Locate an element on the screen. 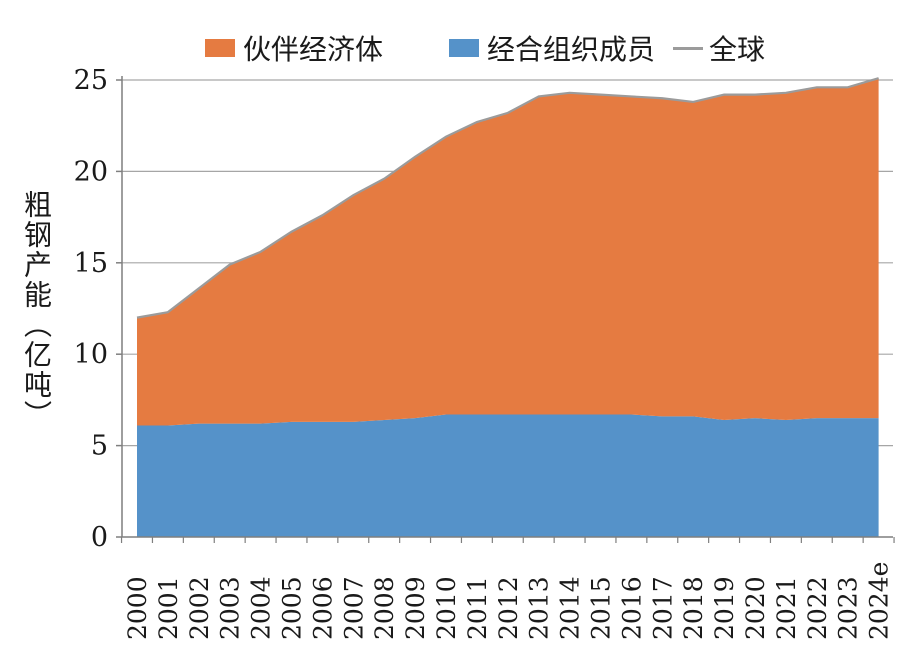 The image size is (924, 660). x-tick-label: 2014 is located at coordinates (570, 608).